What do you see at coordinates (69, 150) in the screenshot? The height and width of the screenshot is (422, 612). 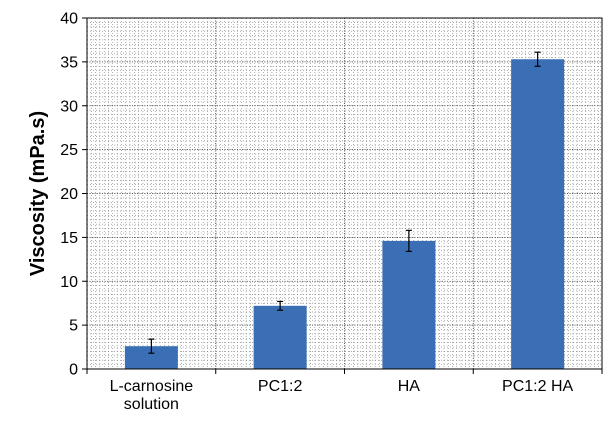 I see `y-tick-label: 25` at bounding box center [69, 150].